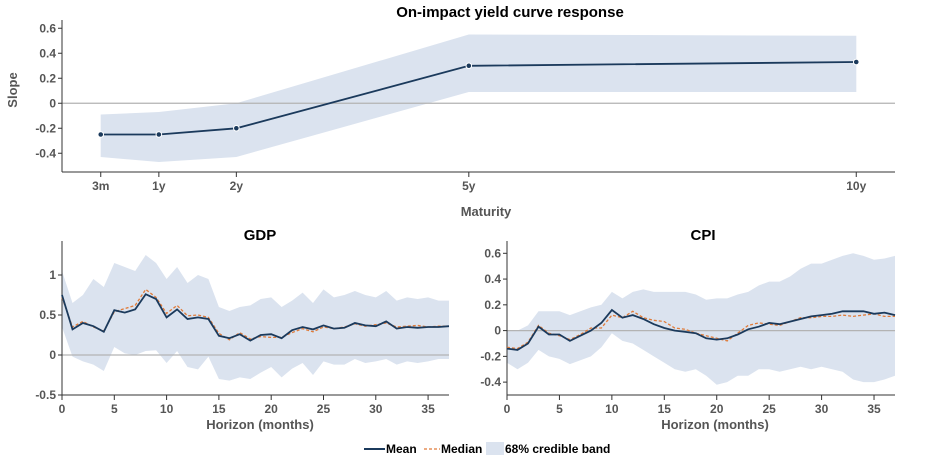 The image size is (940, 461). What do you see at coordinates (559, 409) in the screenshot?
I see `cpi-xtick-label: 5` at bounding box center [559, 409].